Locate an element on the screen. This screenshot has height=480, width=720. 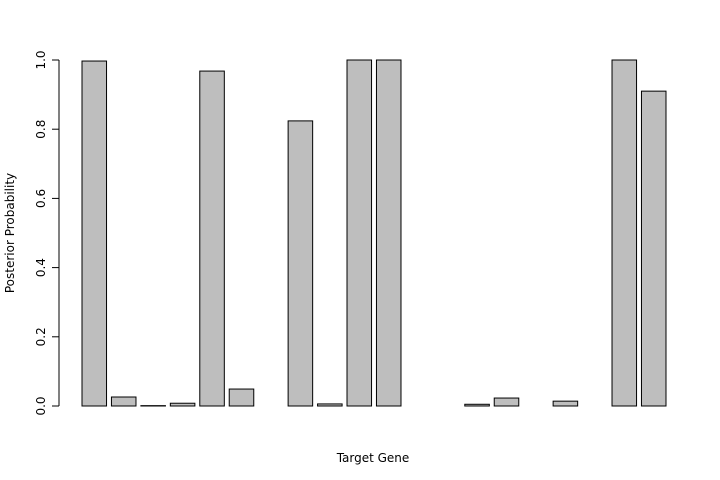
y-tick-label: 0.6 is located at coordinates (41, 198).